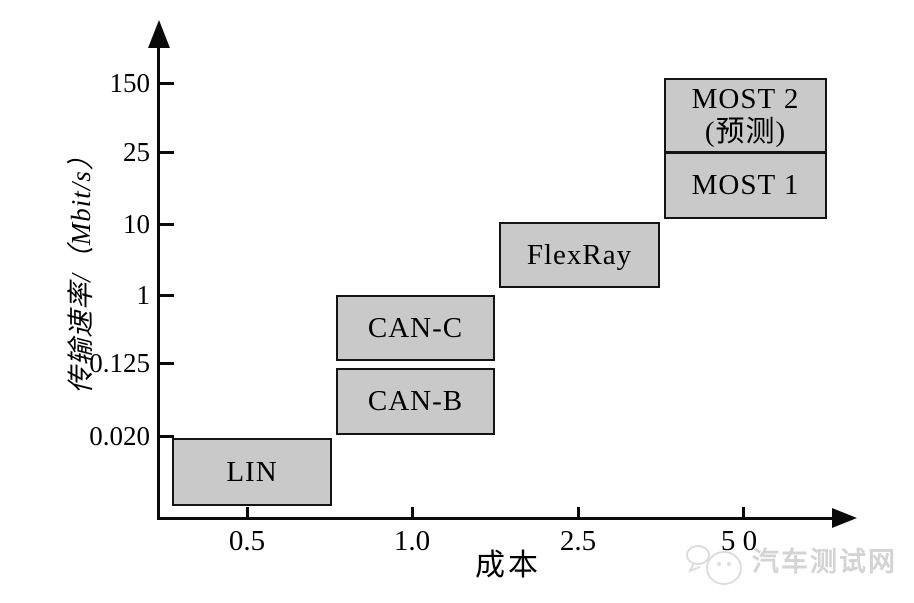 The image size is (914, 603). Describe the element at coordinates (412, 541) in the screenshot. I see `x-tick-label: 1.0` at that location.